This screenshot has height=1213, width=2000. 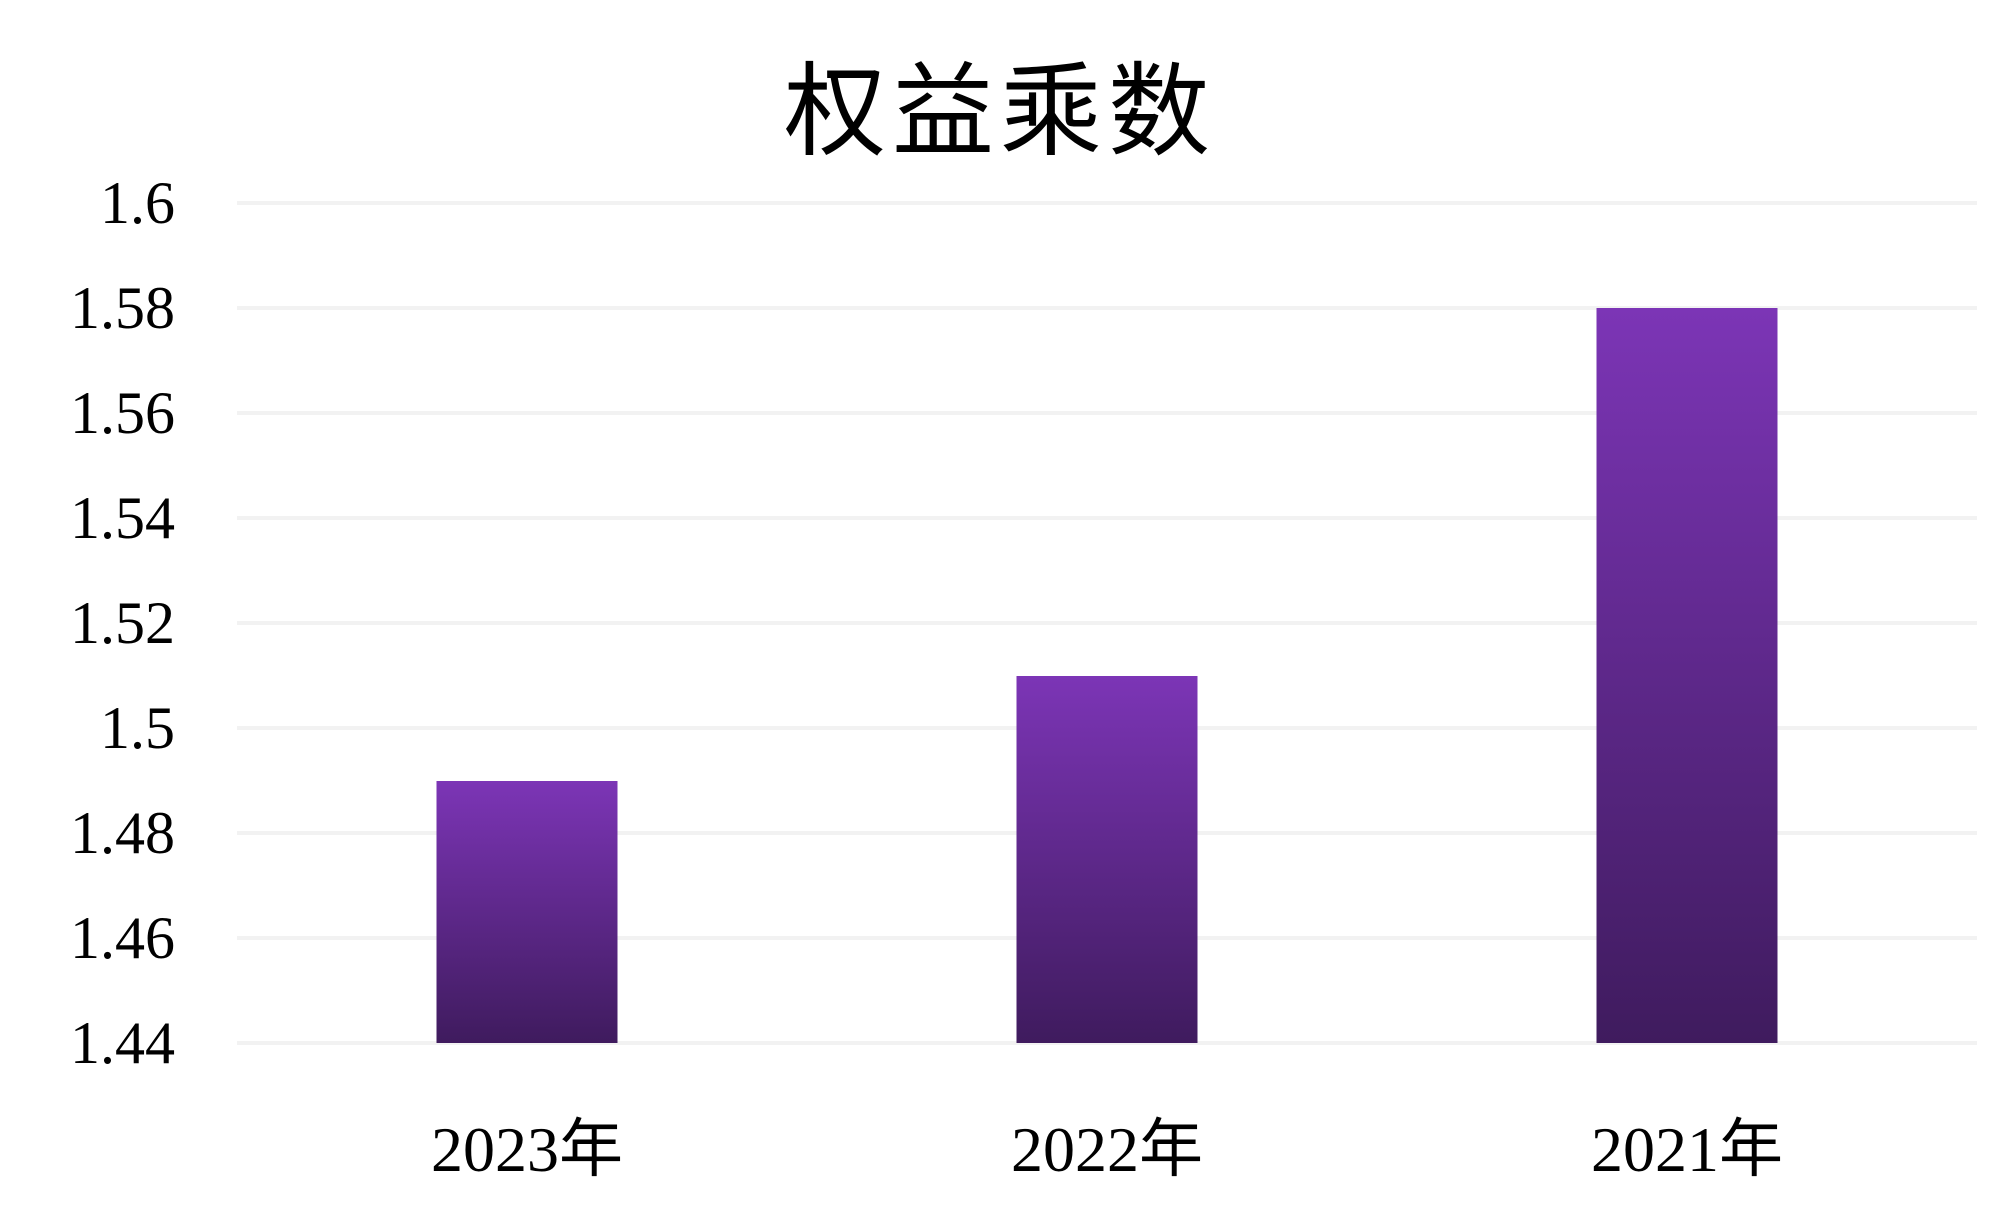 What do you see at coordinates (122, 623) in the screenshot?
I see `y-tick-label-1.52: 1.52` at bounding box center [122, 623].